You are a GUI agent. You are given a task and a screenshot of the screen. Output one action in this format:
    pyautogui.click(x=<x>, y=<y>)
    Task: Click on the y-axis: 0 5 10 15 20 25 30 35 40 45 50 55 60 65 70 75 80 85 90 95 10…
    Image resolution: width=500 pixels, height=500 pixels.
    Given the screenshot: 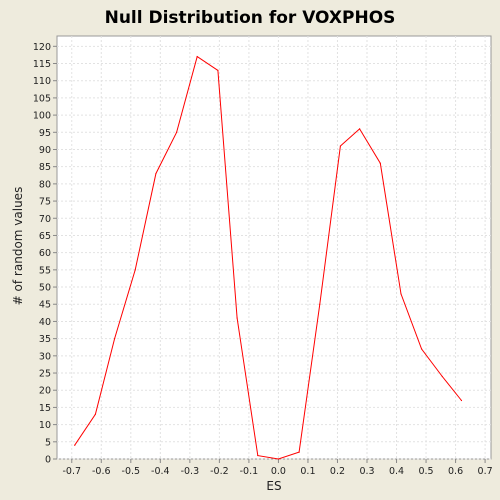 What is the action you would take?
    pyautogui.click(x=45, y=254)
    